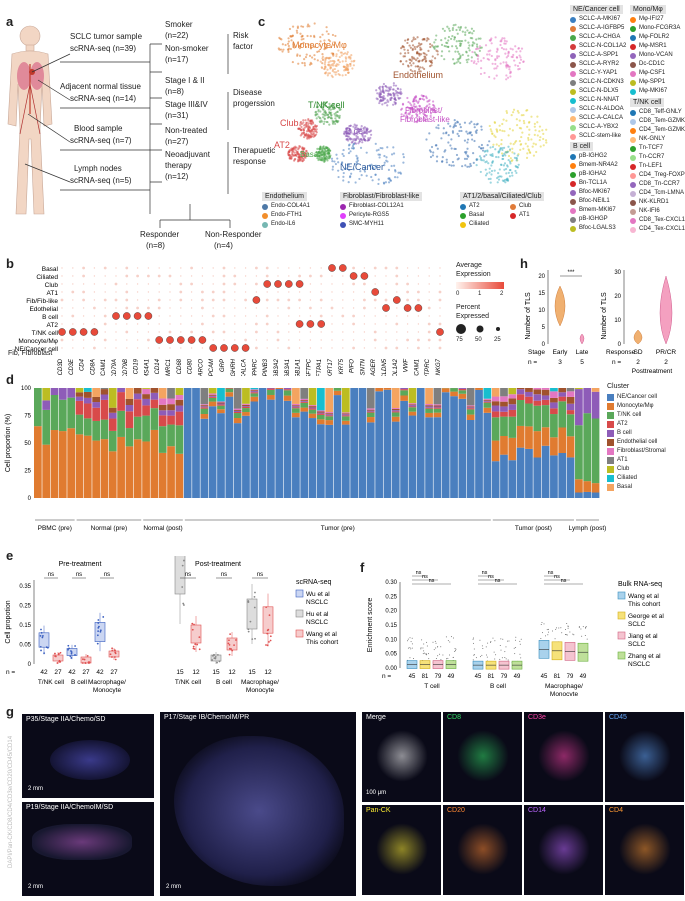 This screenshot has width=685, height=901. I want to click on blood-n: scRNA-seq (n=7), so click(101, 140).